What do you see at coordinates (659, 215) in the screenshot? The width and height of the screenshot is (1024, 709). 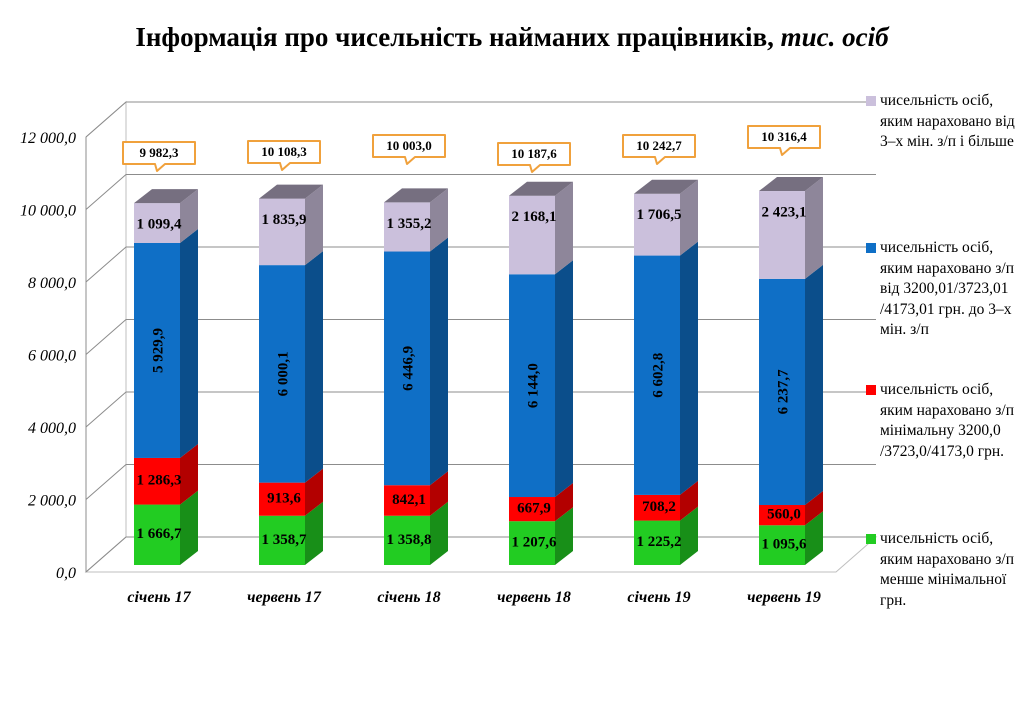 I see `data-label: 1 706,5` at bounding box center [659, 215].